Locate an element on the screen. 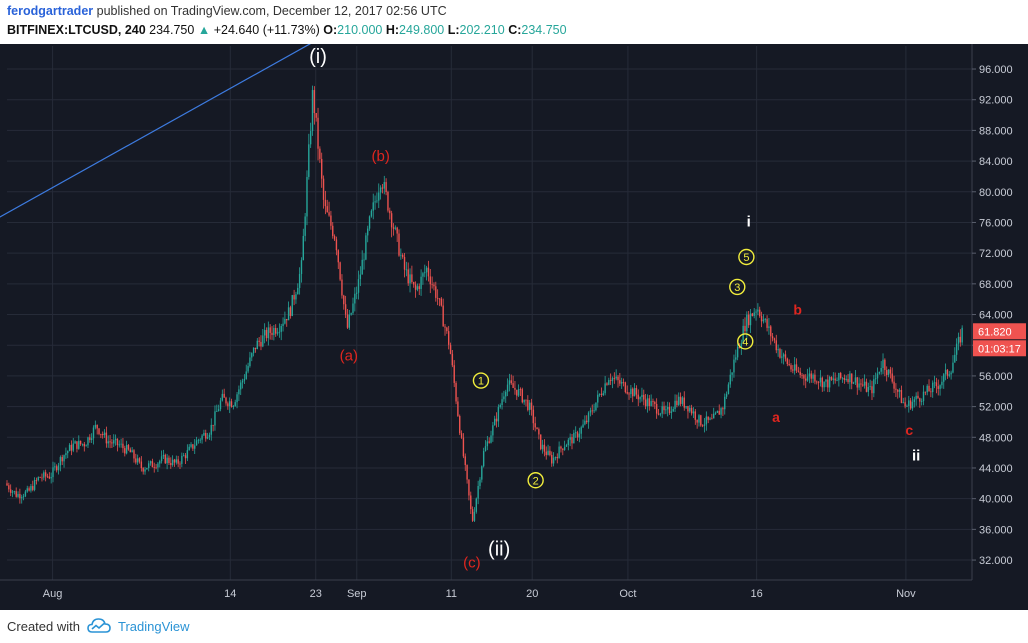  wave-label: (a) is located at coordinates (349, 356).